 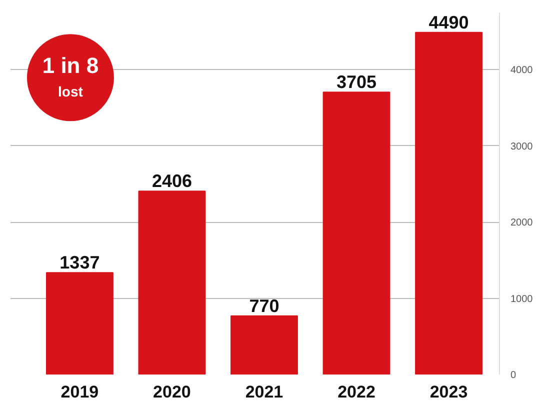 What do you see at coordinates (522, 70) in the screenshot?
I see `y-tick-label: 4000` at bounding box center [522, 70].